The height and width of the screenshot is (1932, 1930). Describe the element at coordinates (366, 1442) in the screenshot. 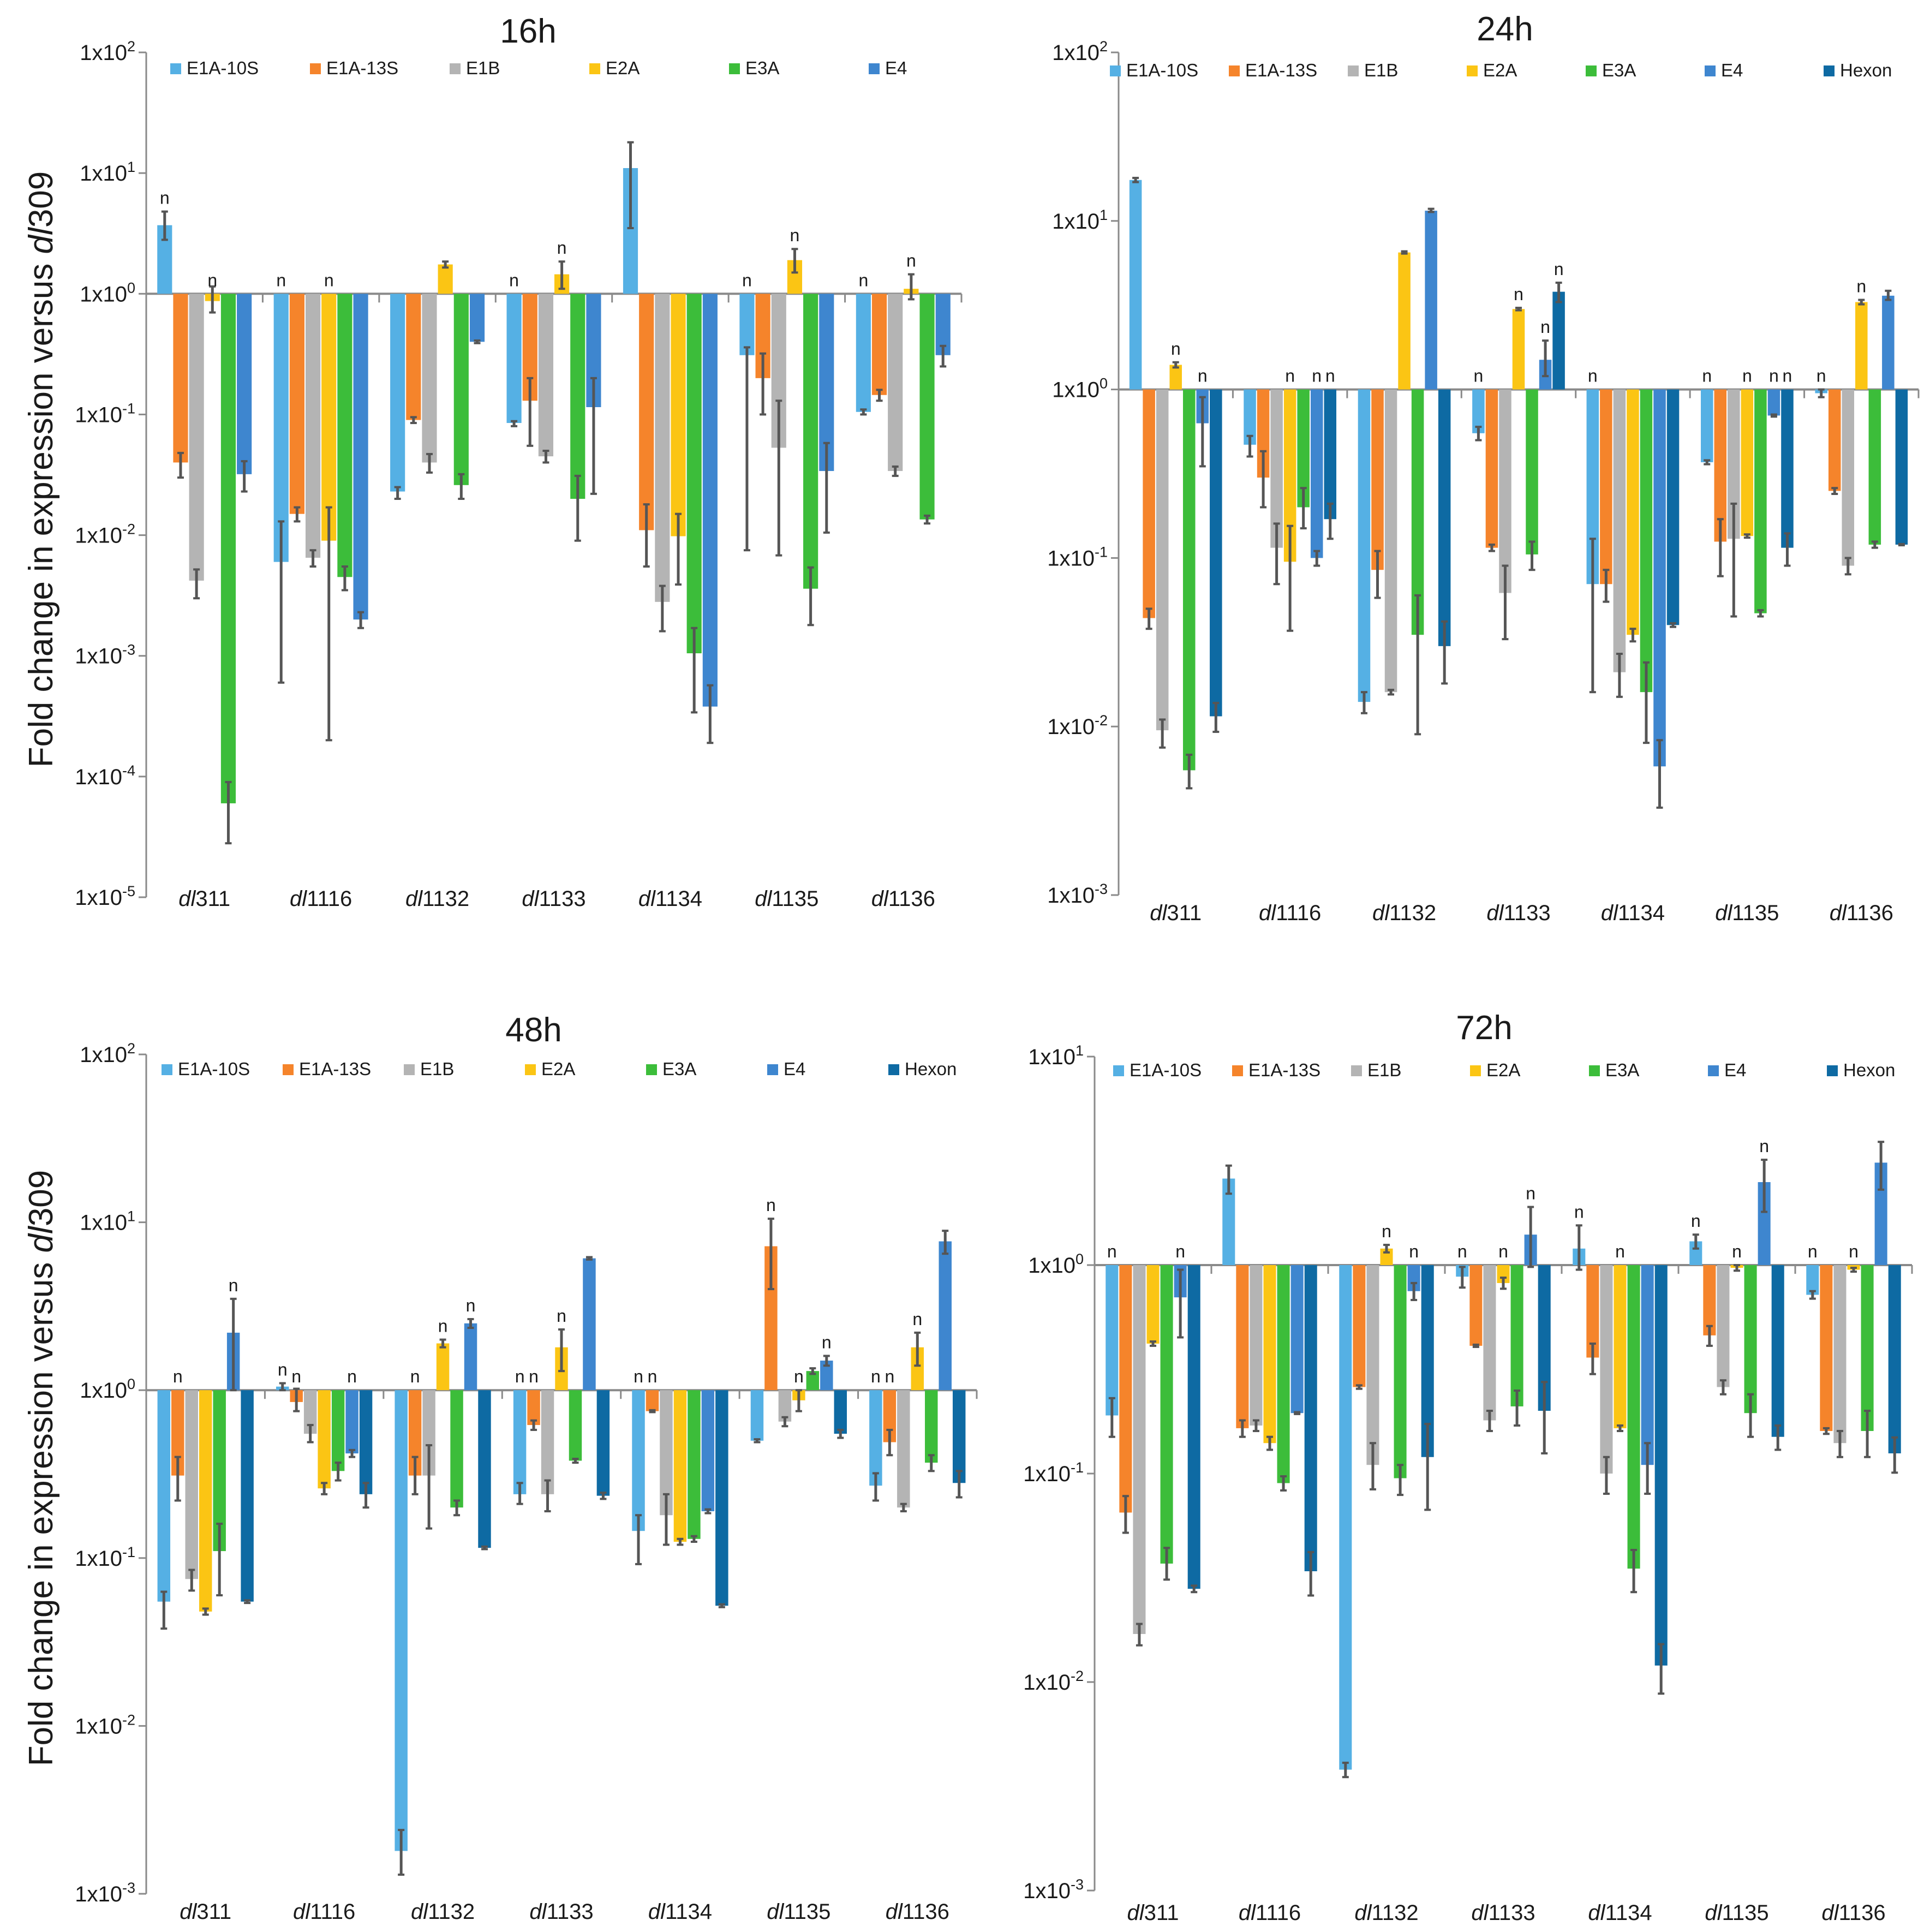

I see `bar-Hexon-dl1116` at that location.